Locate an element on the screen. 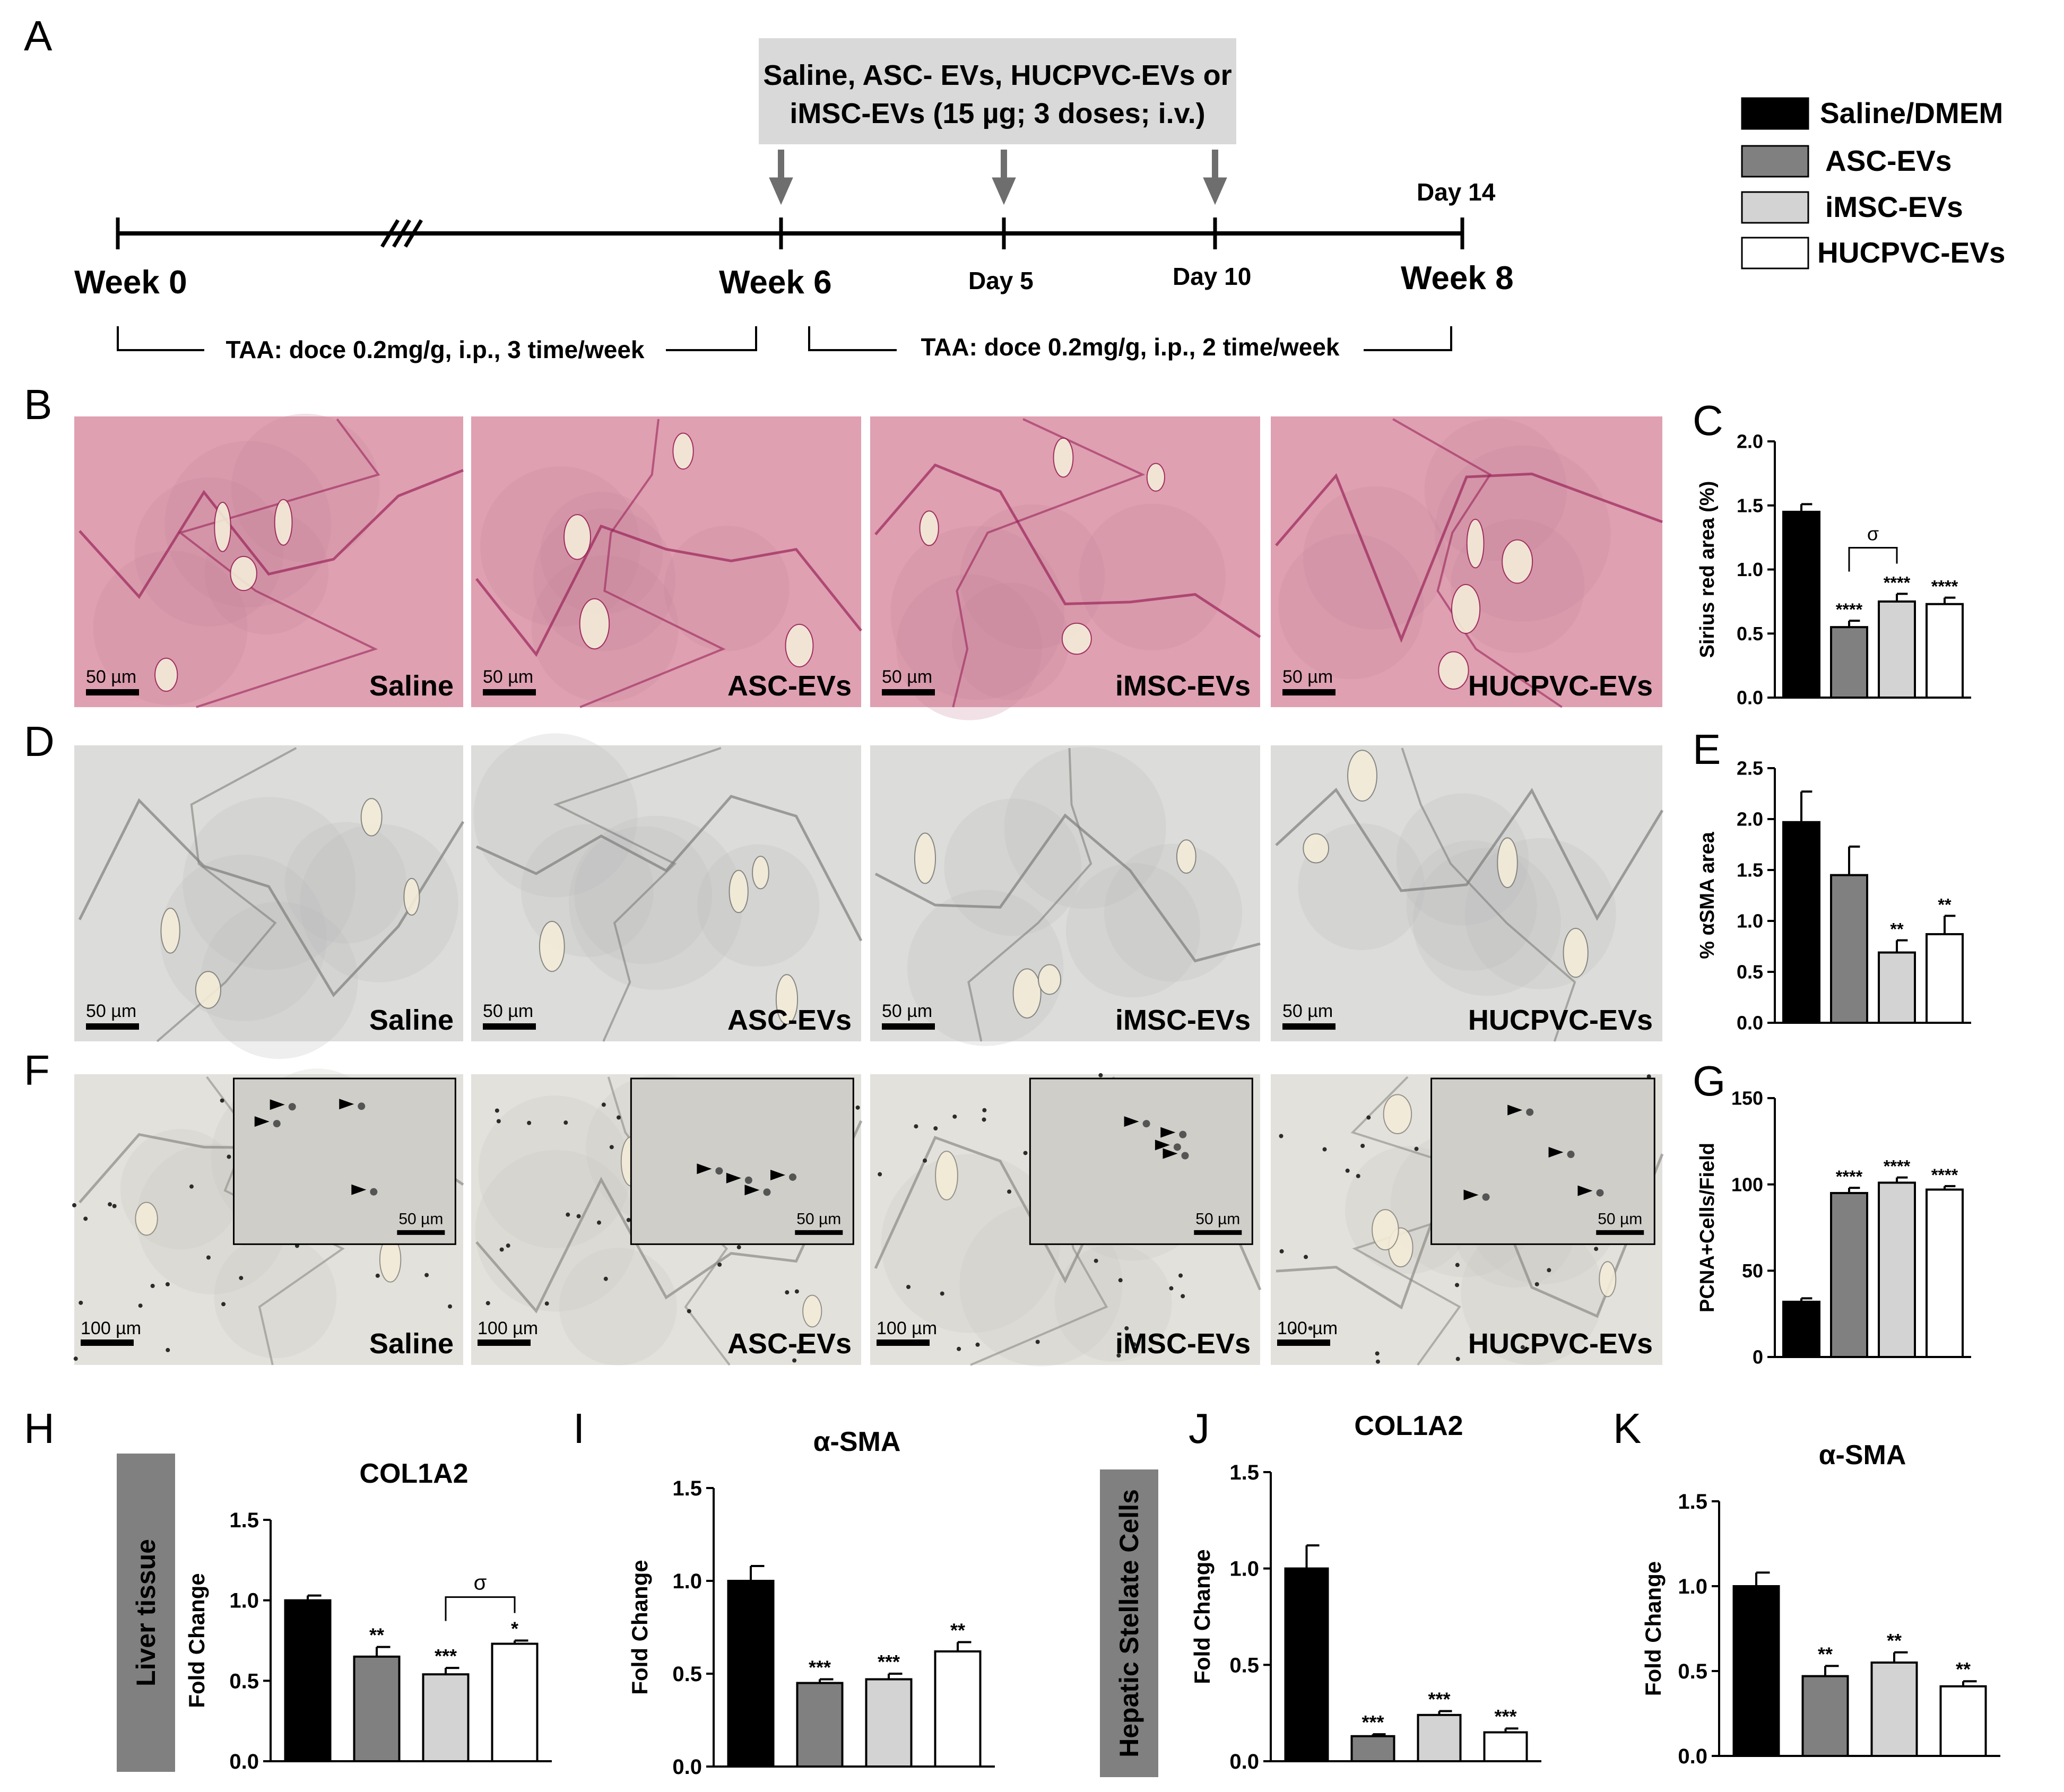  y-axis-label: Fold Change is located at coordinates (1202, 1616).